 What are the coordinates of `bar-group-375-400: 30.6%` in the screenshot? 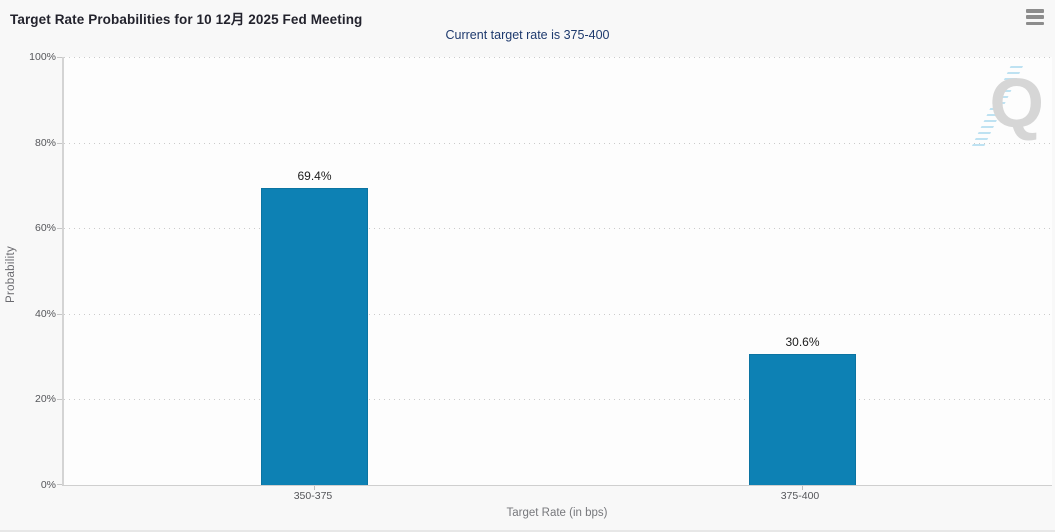 It's located at (802, 271).